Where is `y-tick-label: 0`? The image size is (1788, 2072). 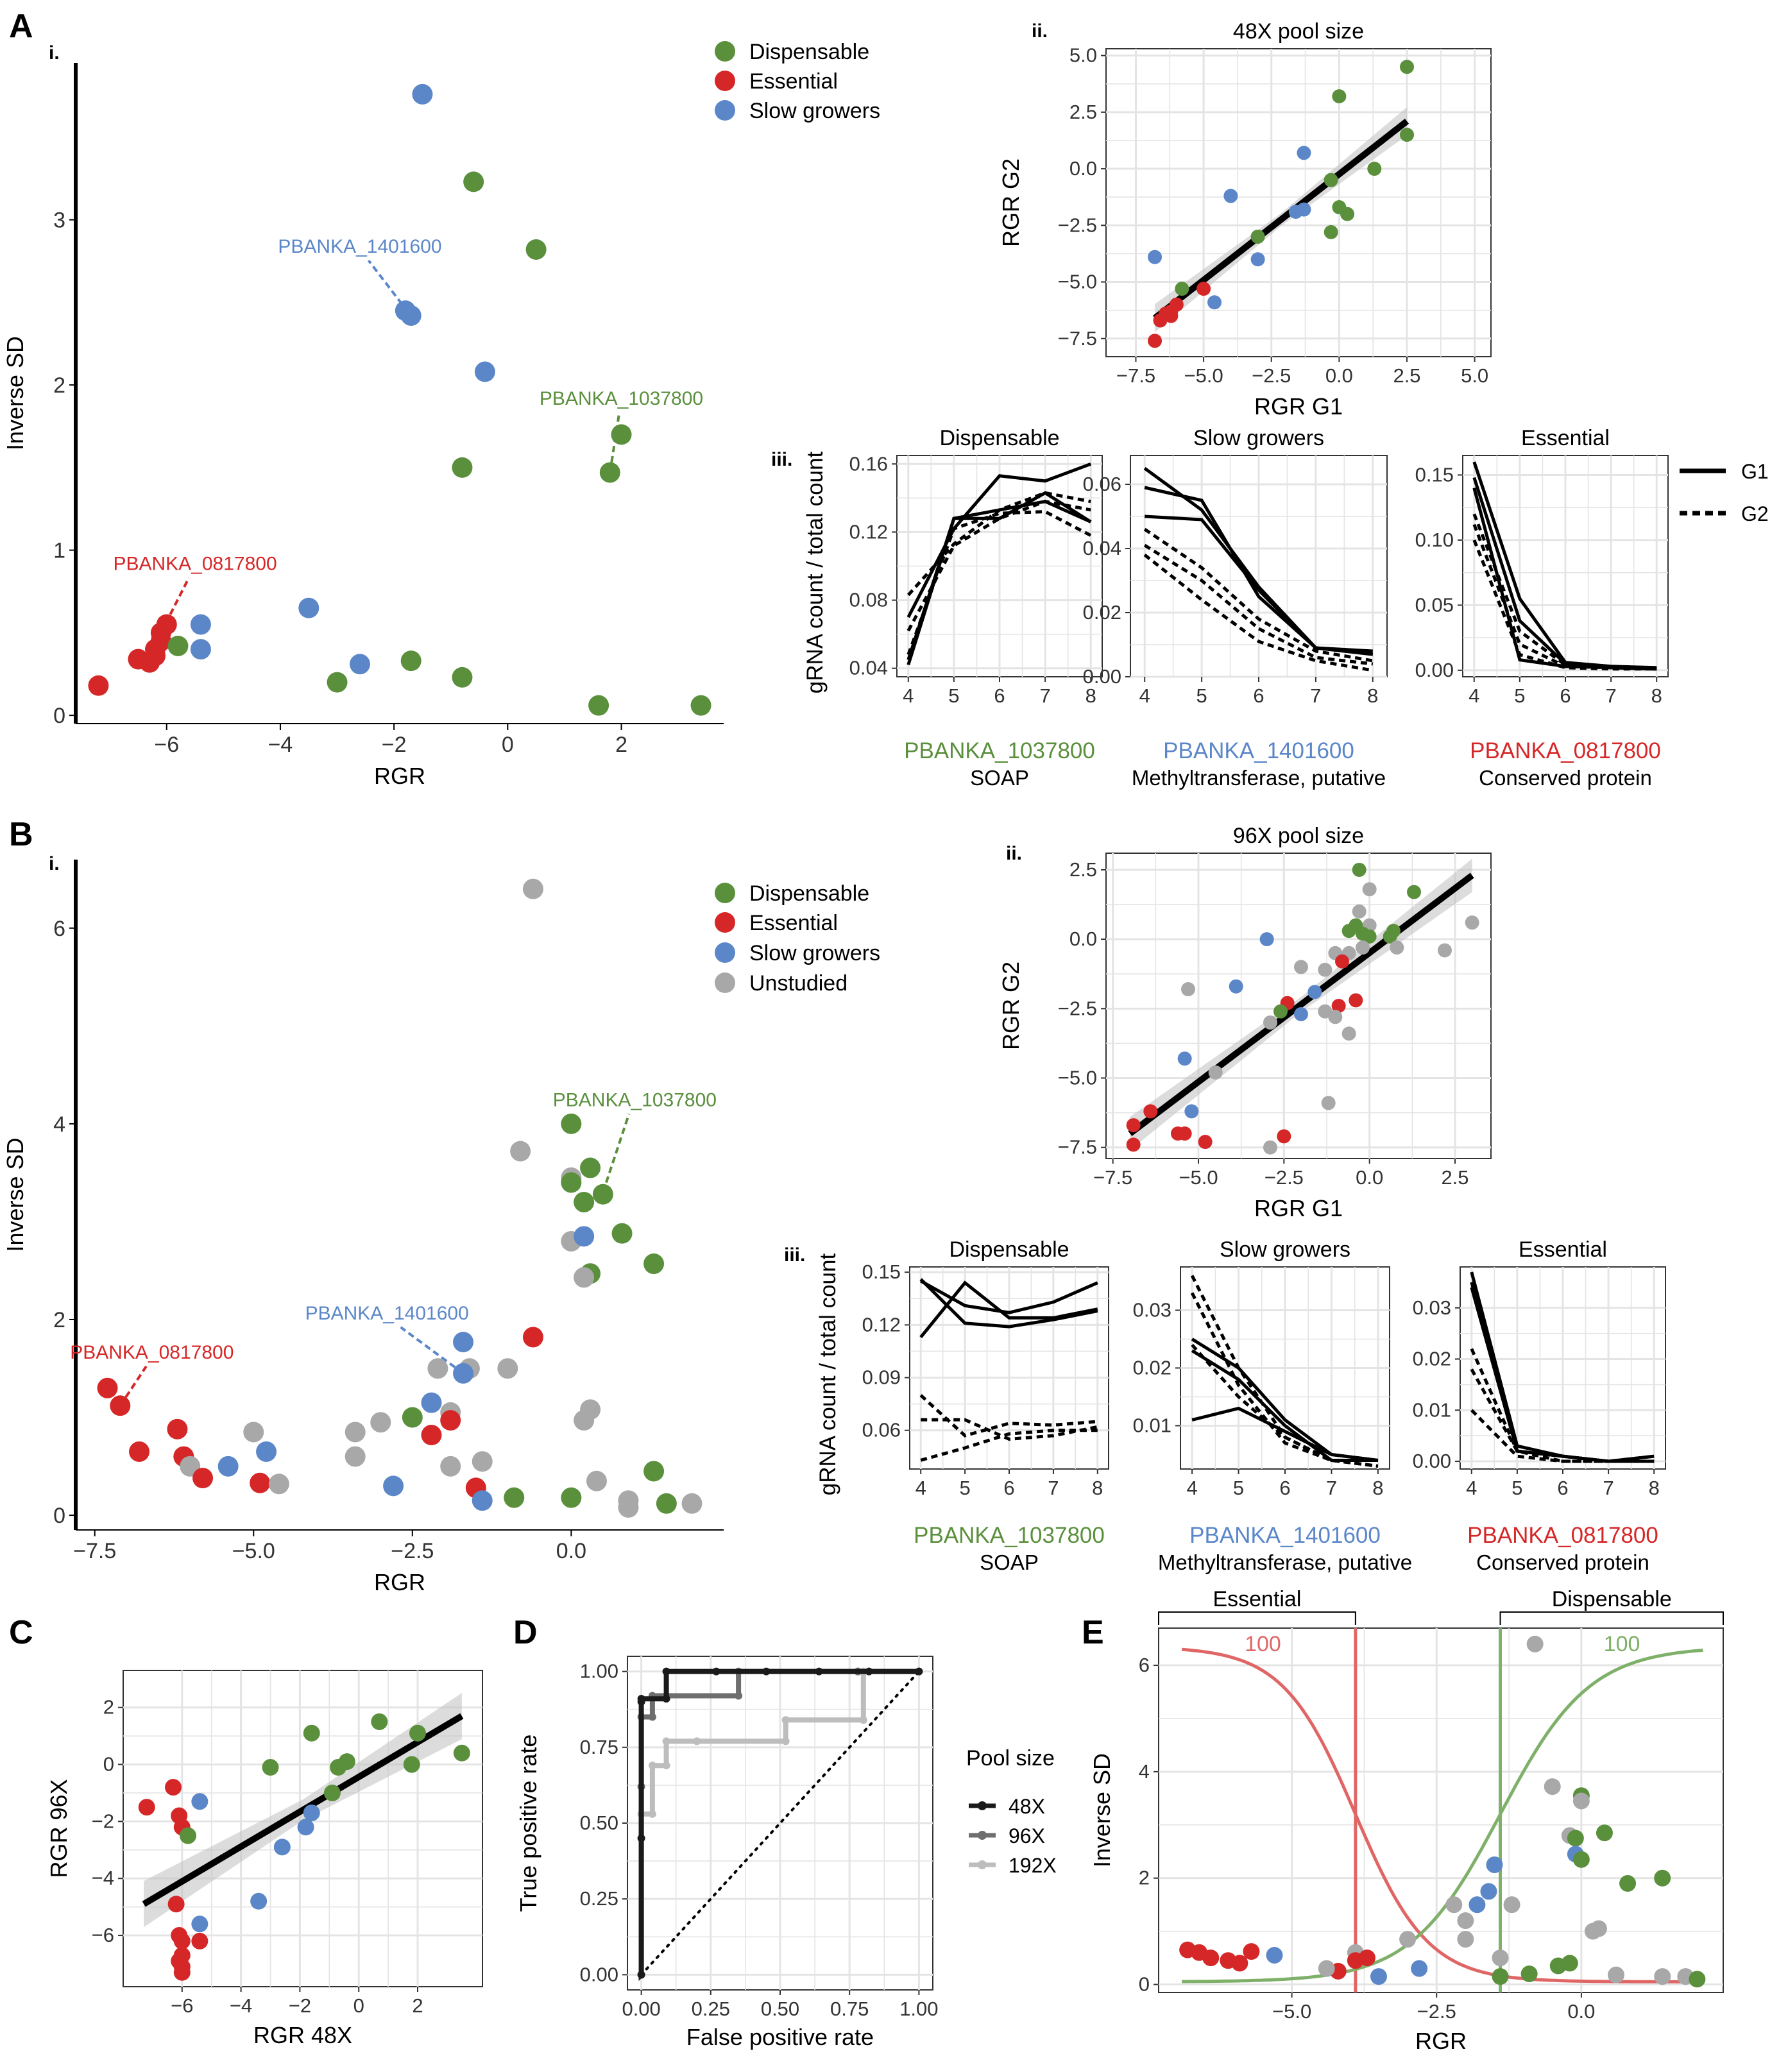 y-tick-label: 0 is located at coordinates (108, 1765).